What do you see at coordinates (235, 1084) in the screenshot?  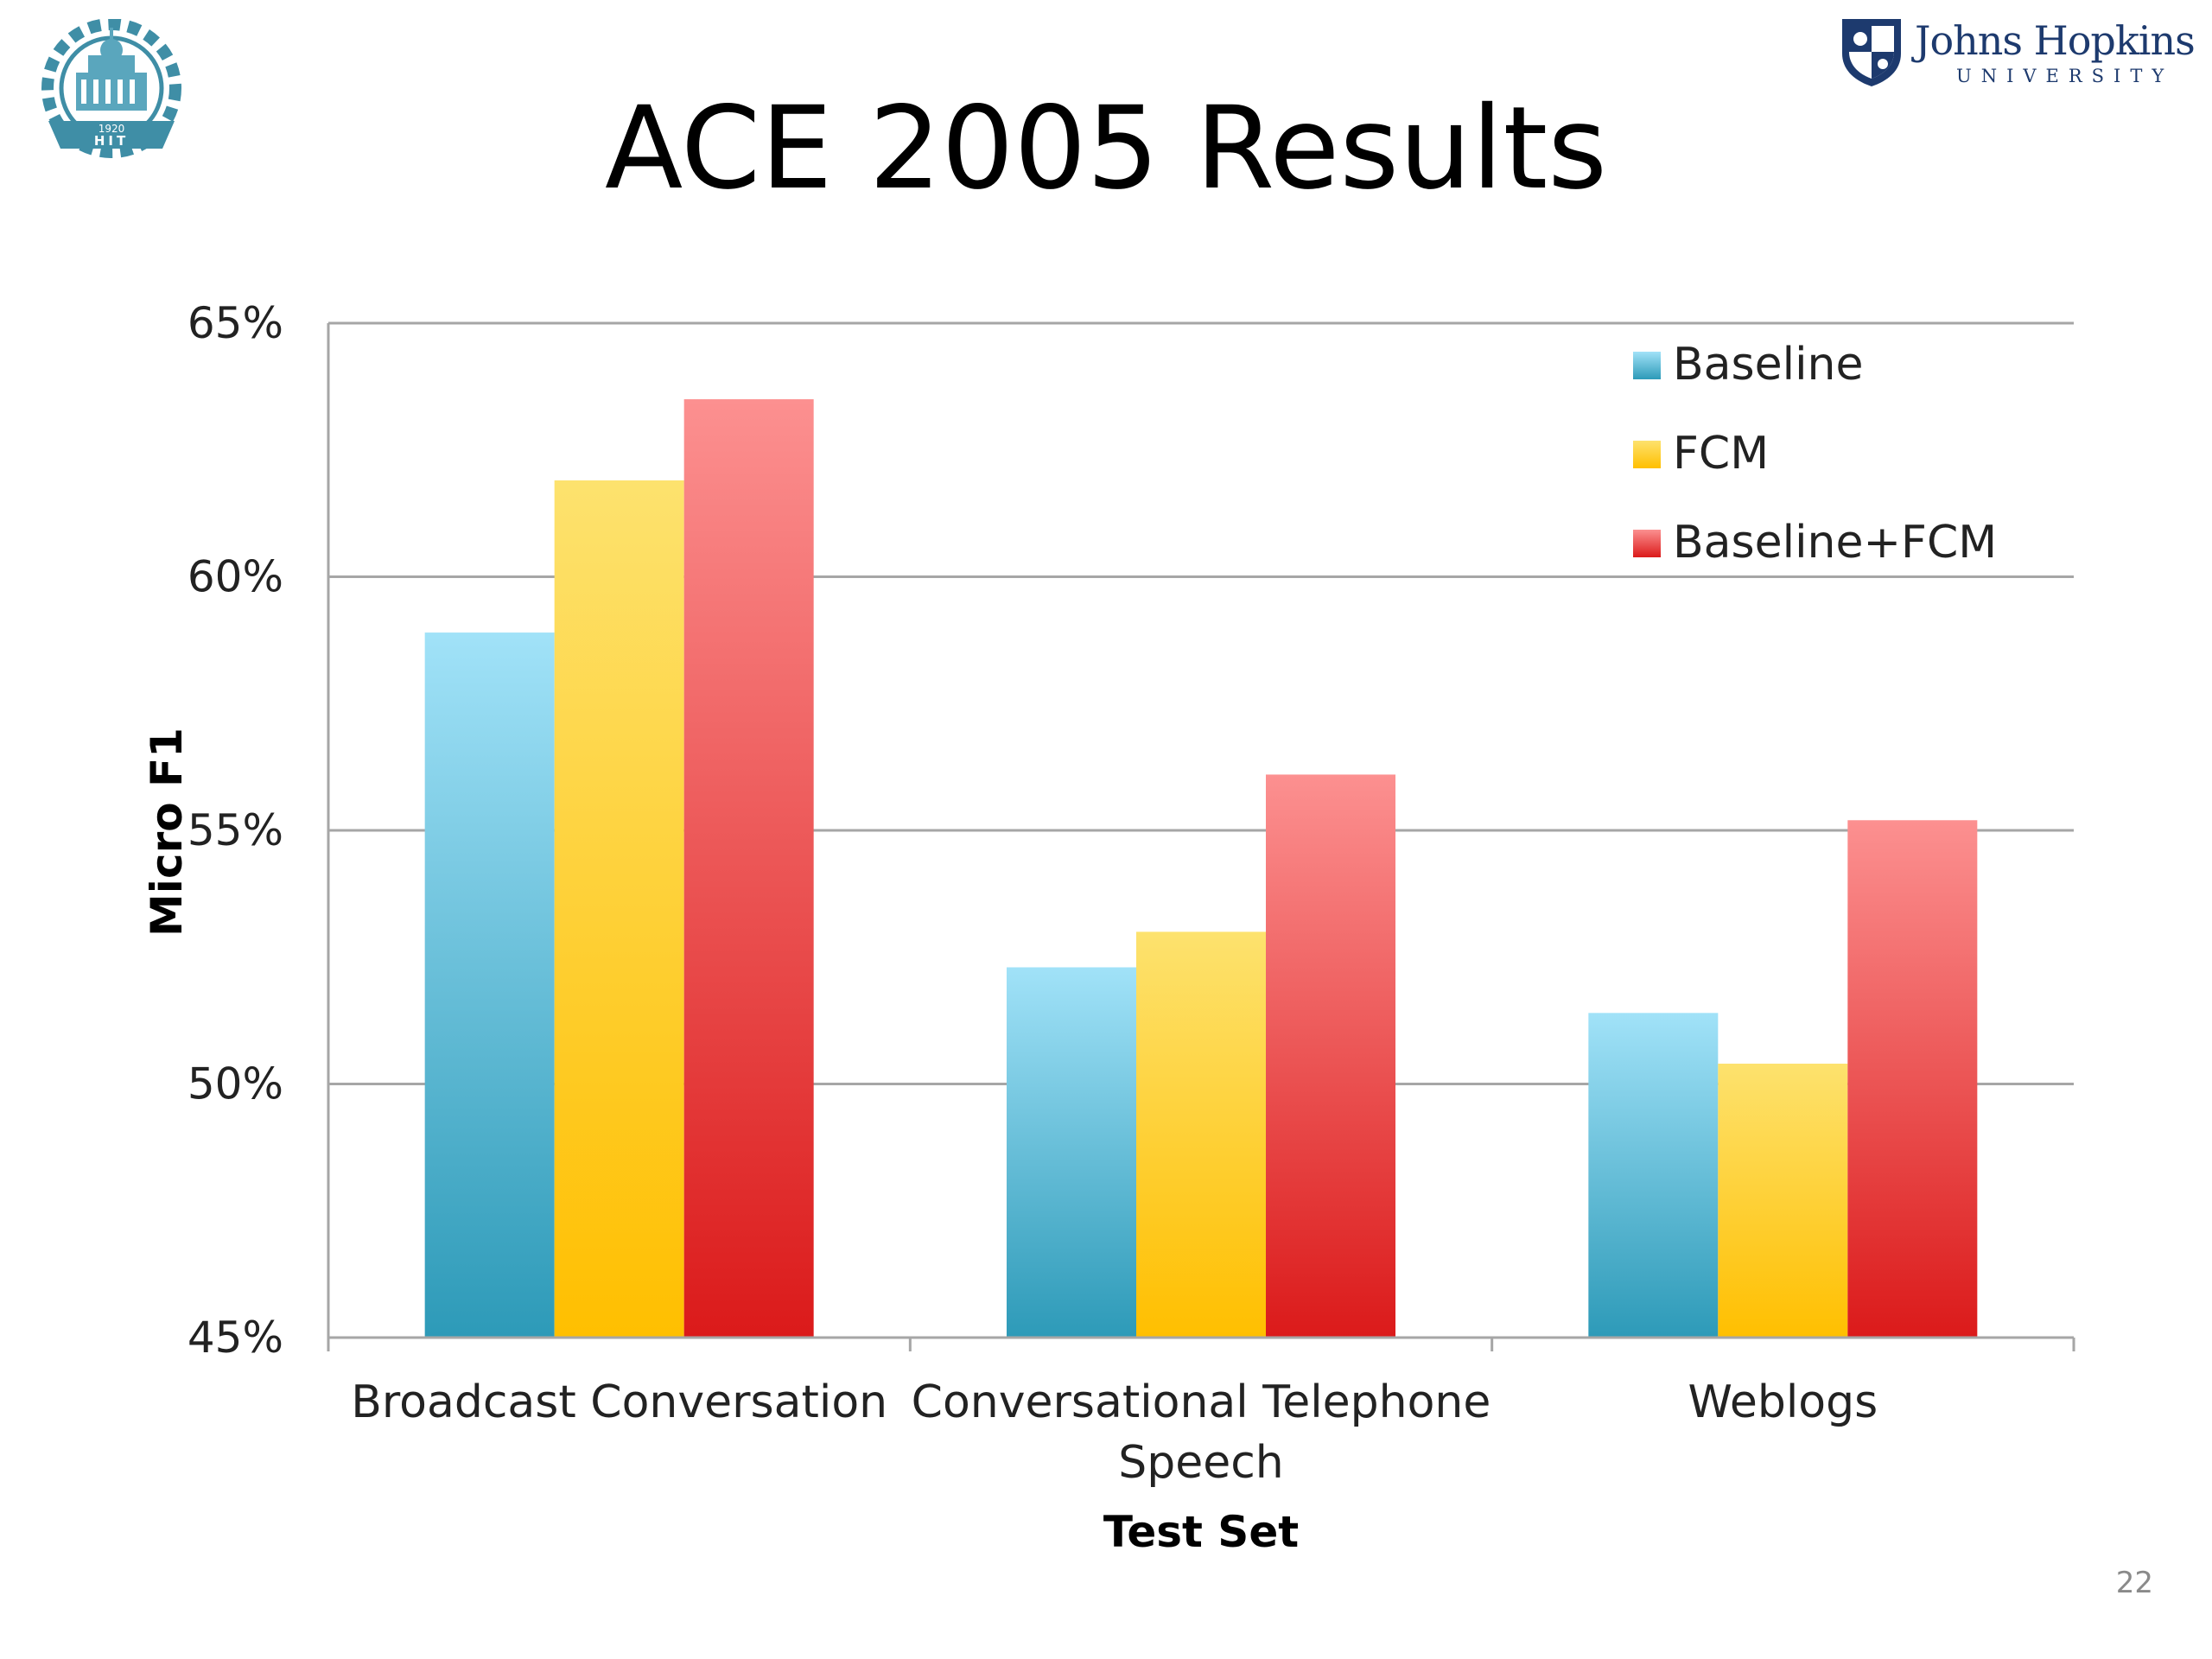 I see `y-tick-label: 50%` at bounding box center [235, 1084].